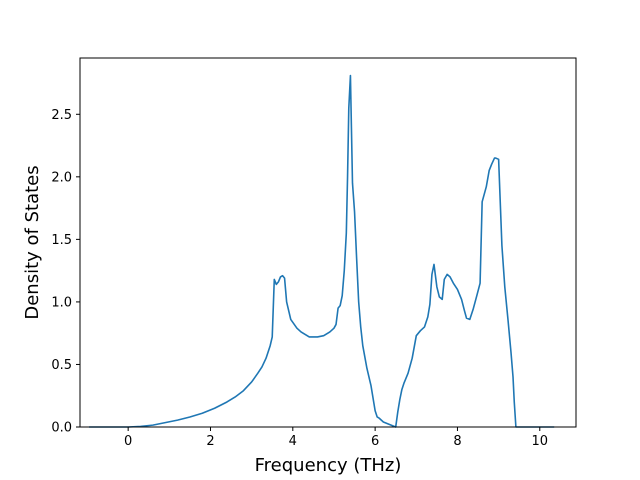  What do you see at coordinates (61, 428) in the screenshot?
I see `y-tick-label: 0.0` at bounding box center [61, 428].